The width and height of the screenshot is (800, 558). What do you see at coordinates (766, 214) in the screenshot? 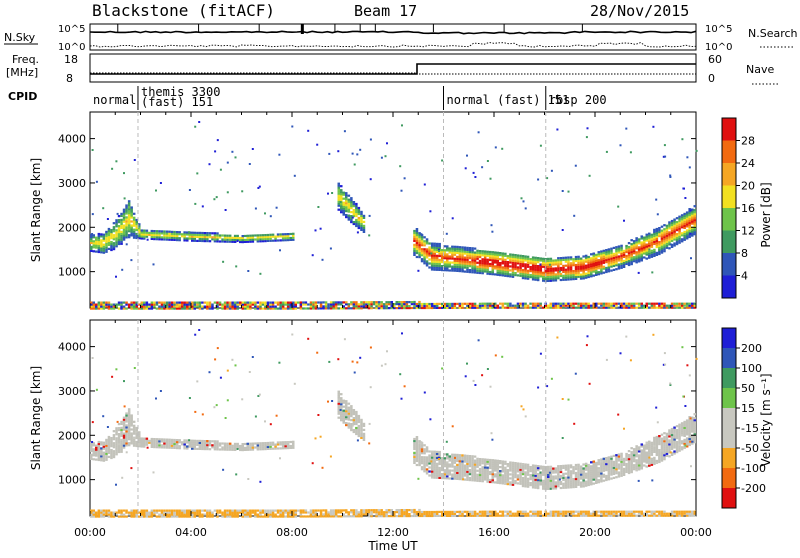
I see `power-colorbar-label: Power [dB]` at bounding box center [766, 214].